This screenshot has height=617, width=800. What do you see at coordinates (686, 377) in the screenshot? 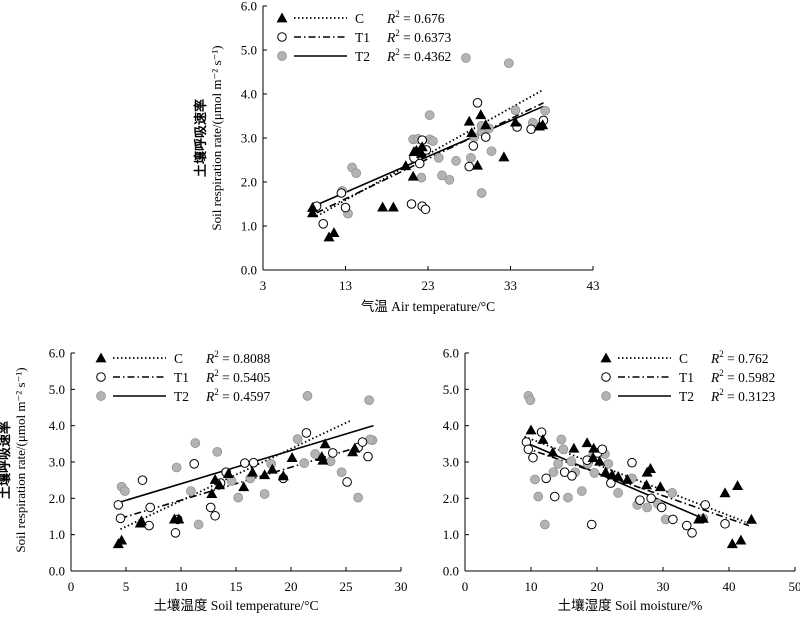
I see `legend-series-name: T1` at bounding box center [686, 377].